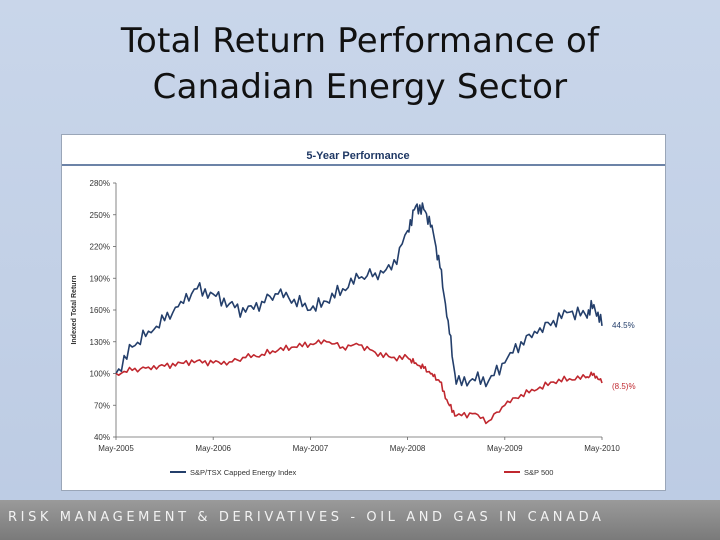 The height and width of the screenshot is (540, 720). I want to click on legend-label: S&P/TSX Capped Energy Index, so click(243, 472).